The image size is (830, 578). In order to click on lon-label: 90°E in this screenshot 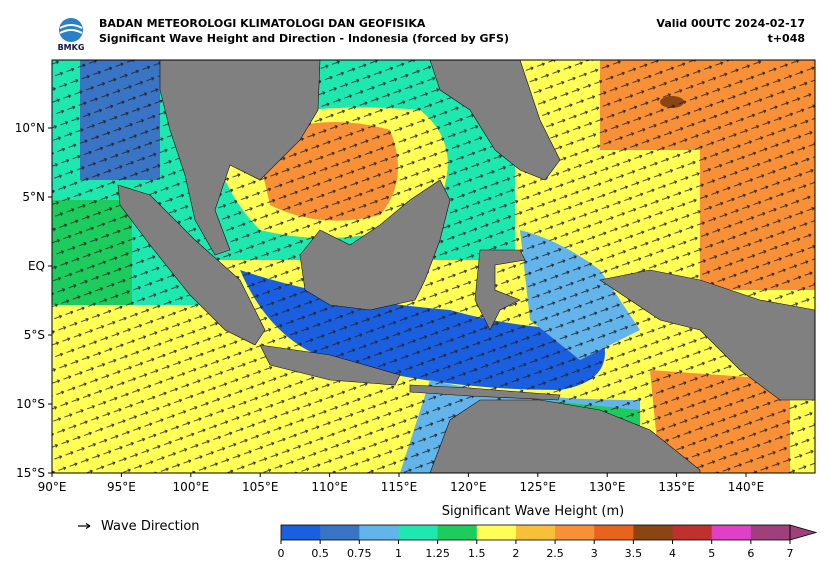, I will do `click(52, 487)`.